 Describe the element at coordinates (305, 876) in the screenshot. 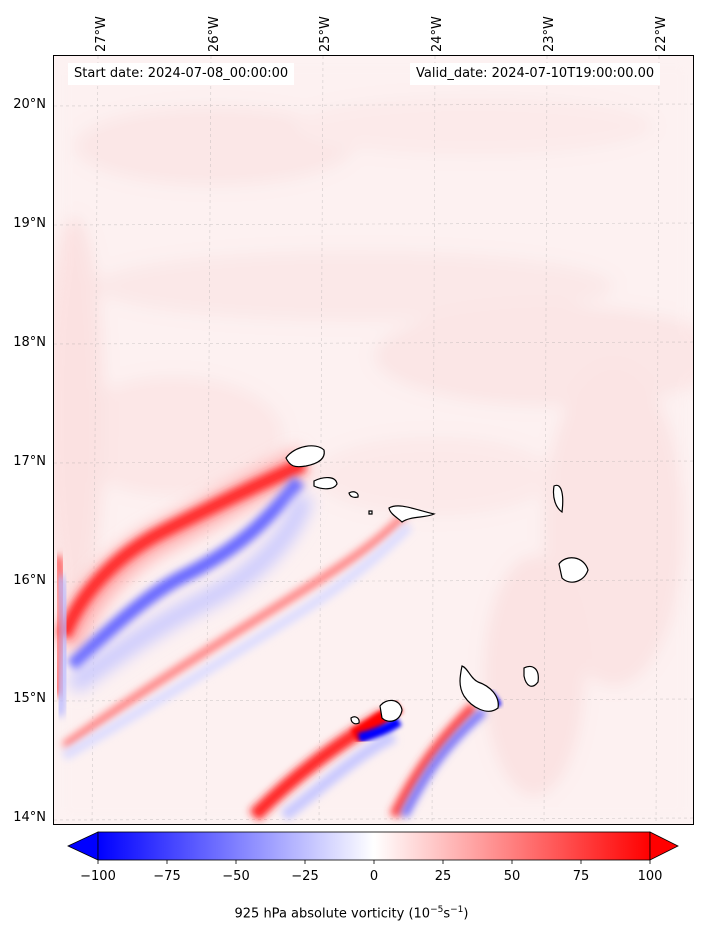

I see `colorbar-tick-label: −25` at that location.